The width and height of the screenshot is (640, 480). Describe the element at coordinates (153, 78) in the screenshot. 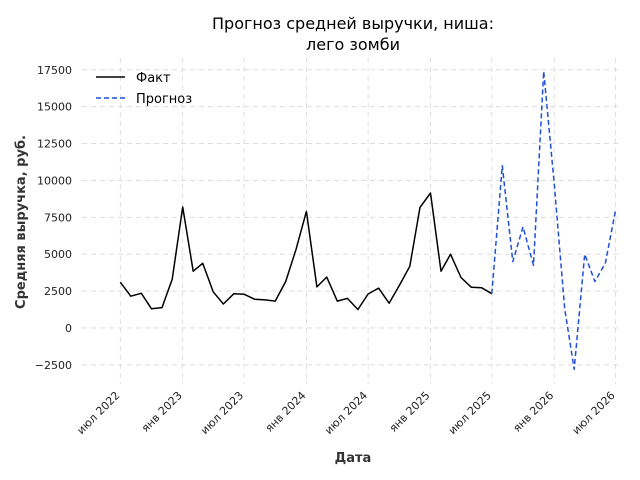

I see `legend-label-fact: Факт` at that location.